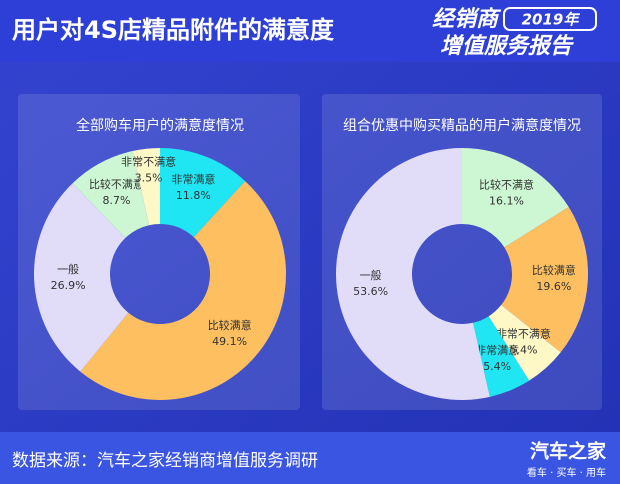 Image resolution: width=620 pixels, height=484 pixels. Describe the element at coordinates (370, 291) in the screenshot. I see `value-label: 53.6%` at that location.